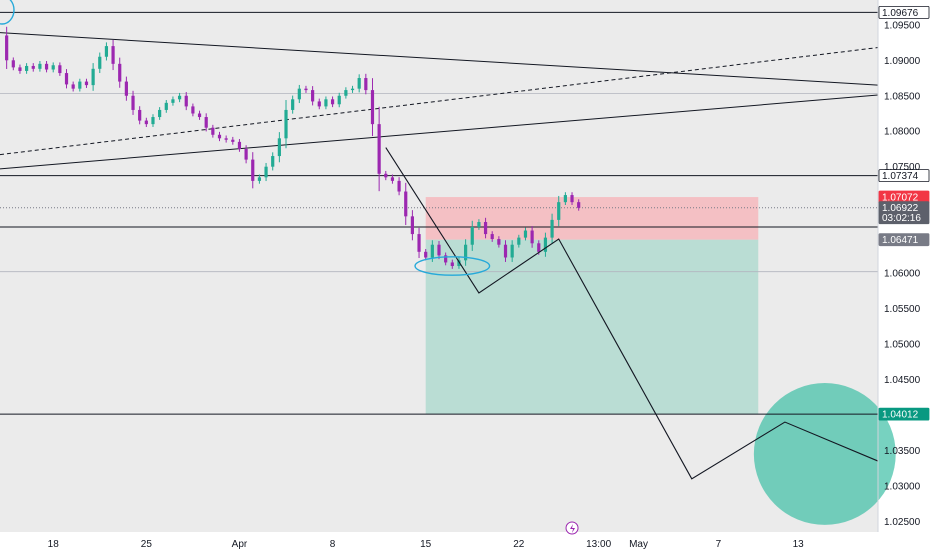 This screenshot has width=932, height=550. What do you see at coordinates (573, 528) in the screenshot?
I see `lightning-icon-glyph` at bounding box center [573, 528].